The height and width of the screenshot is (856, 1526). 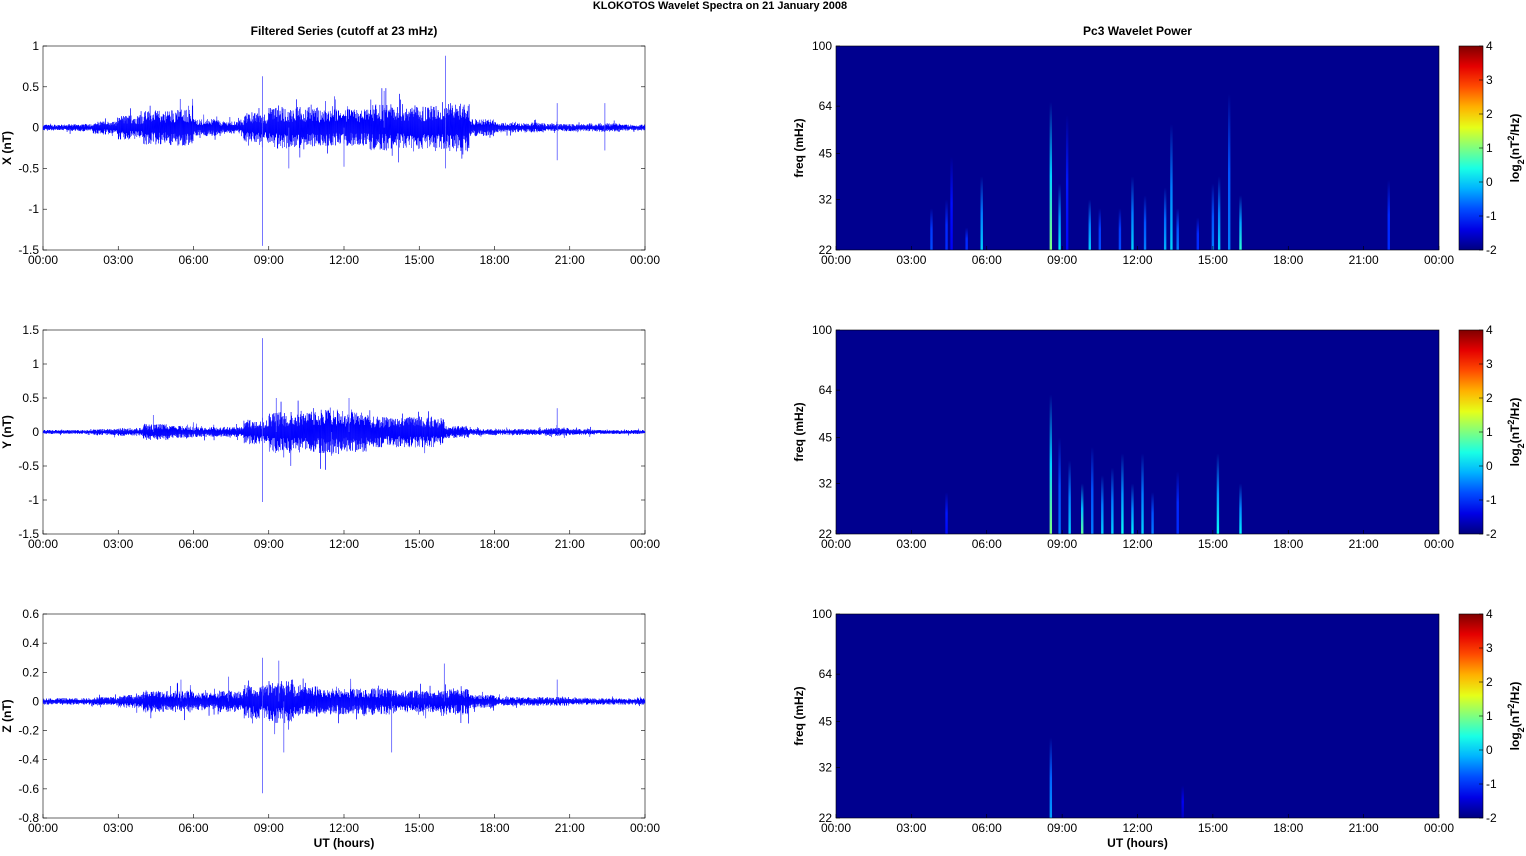 What do you see at coordinates (30, 672) in the screenshot?
I see `ytick-label: 0.2` at bounding box center [30, 672].